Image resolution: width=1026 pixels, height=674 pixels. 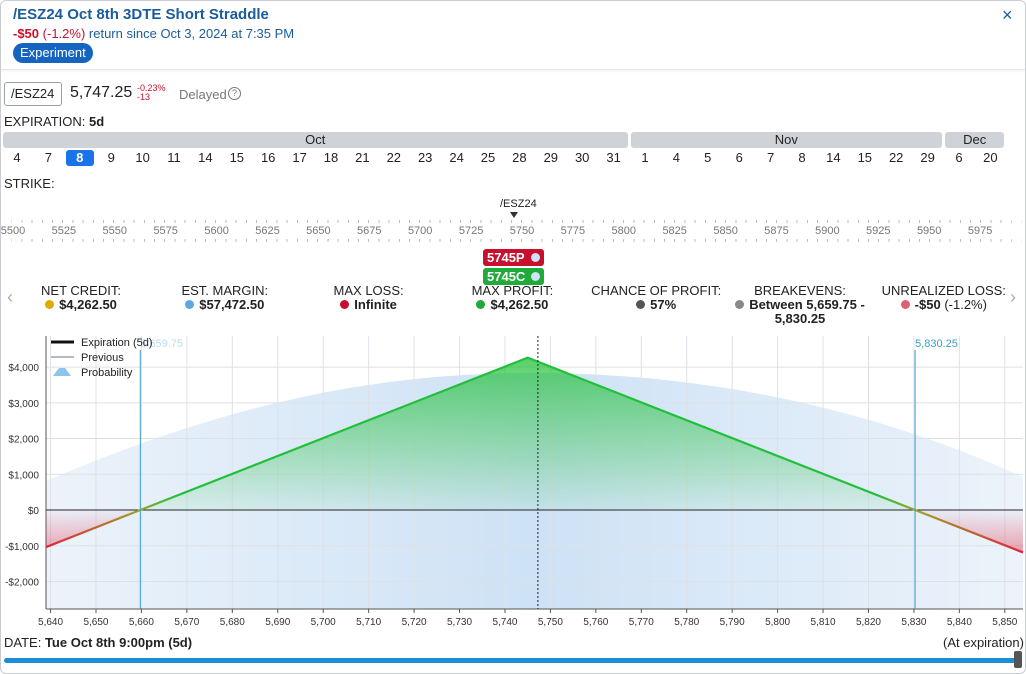 I want to click on expiration-day: 25, so click(x=488, y=157).